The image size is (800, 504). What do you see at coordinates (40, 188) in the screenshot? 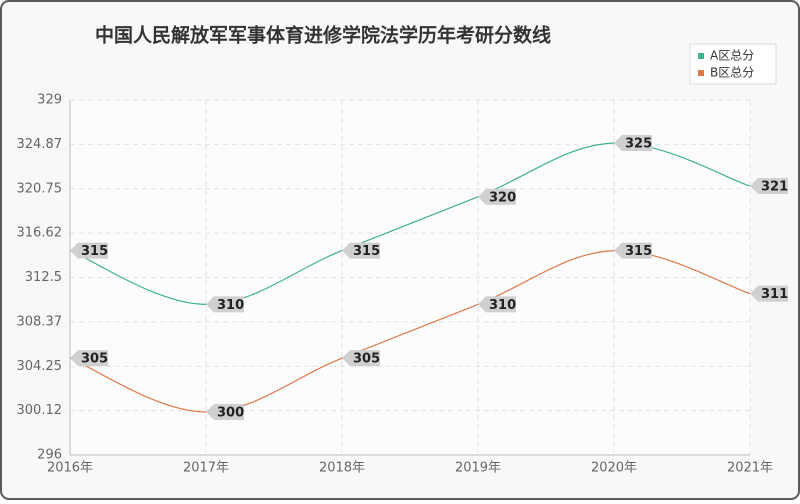
I see `y-tick-label: 320.75` at bounding box center [40, 188].